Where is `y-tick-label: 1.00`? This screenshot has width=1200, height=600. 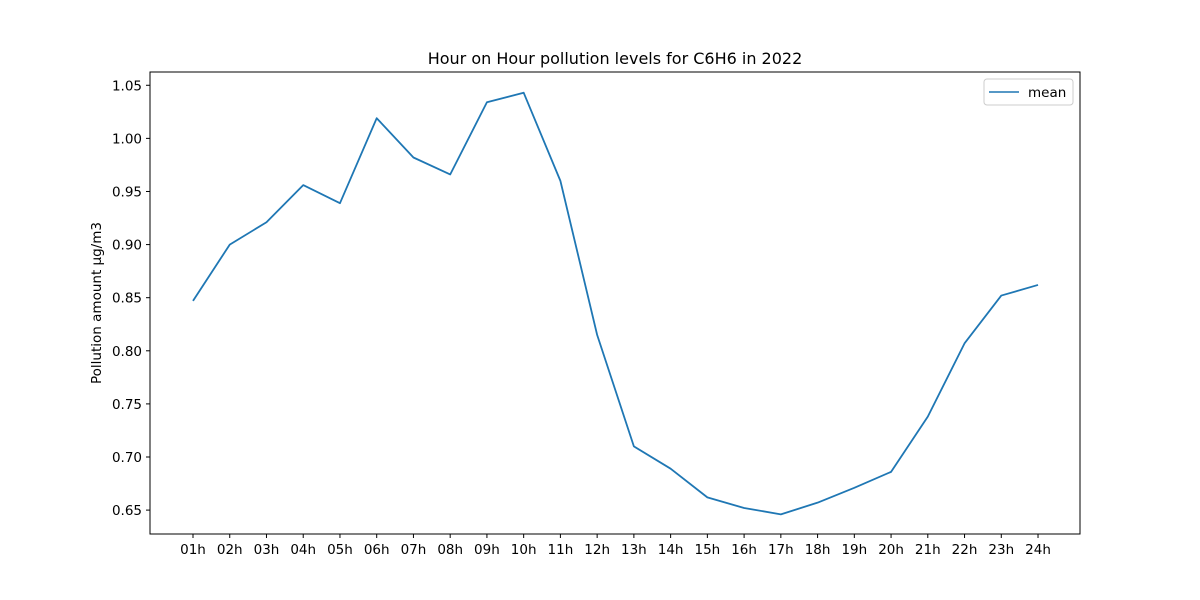
y-tick-label: 1.00 is located at coordinates (127, 139).